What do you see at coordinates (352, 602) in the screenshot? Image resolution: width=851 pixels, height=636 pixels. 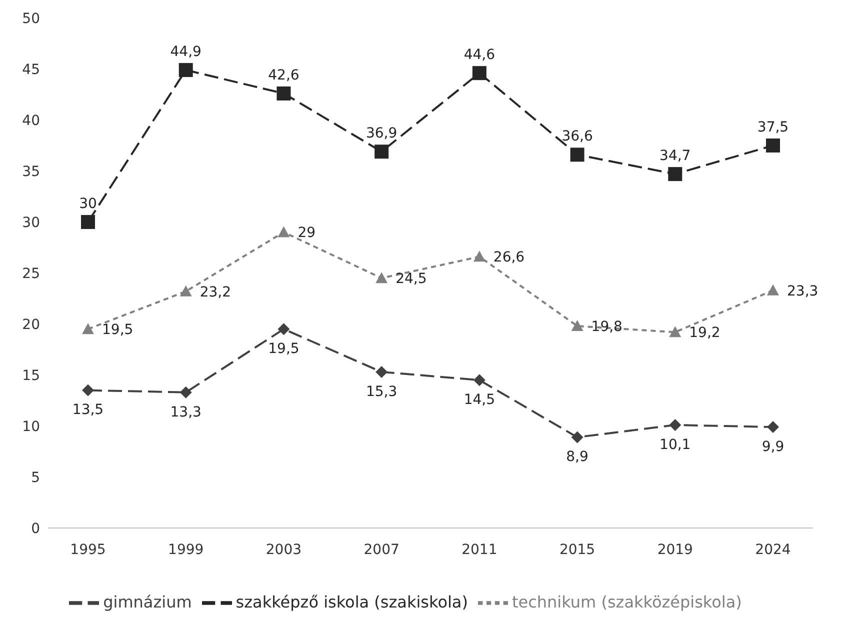 I see `legend-label: szakképző iskola (szakiskola)` at bounding box center [352, 602].